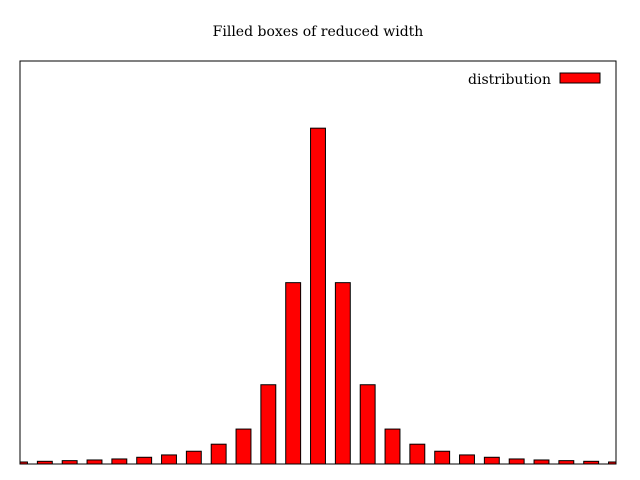 The height and width of the screenshot is (480, 640). I want to click on legend-label-distribution: distribution, so click(509, 80).